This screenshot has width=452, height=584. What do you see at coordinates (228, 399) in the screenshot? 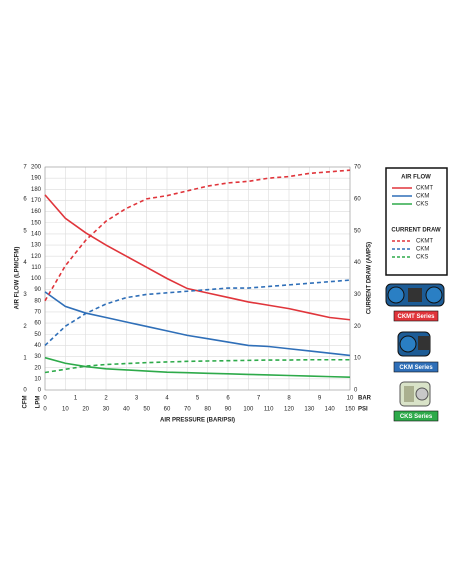
I see `x2-tick-label: 6` at bounding box center [228, 399].